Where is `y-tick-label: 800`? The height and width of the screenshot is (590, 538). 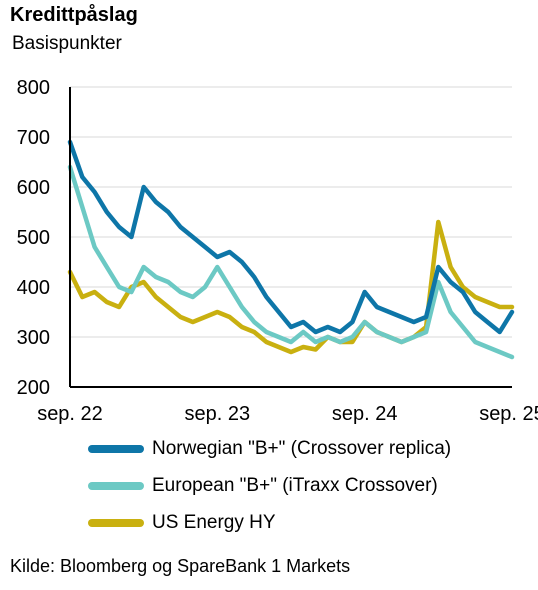
y-tick-label: 800 is located at coordinates (33, 88).